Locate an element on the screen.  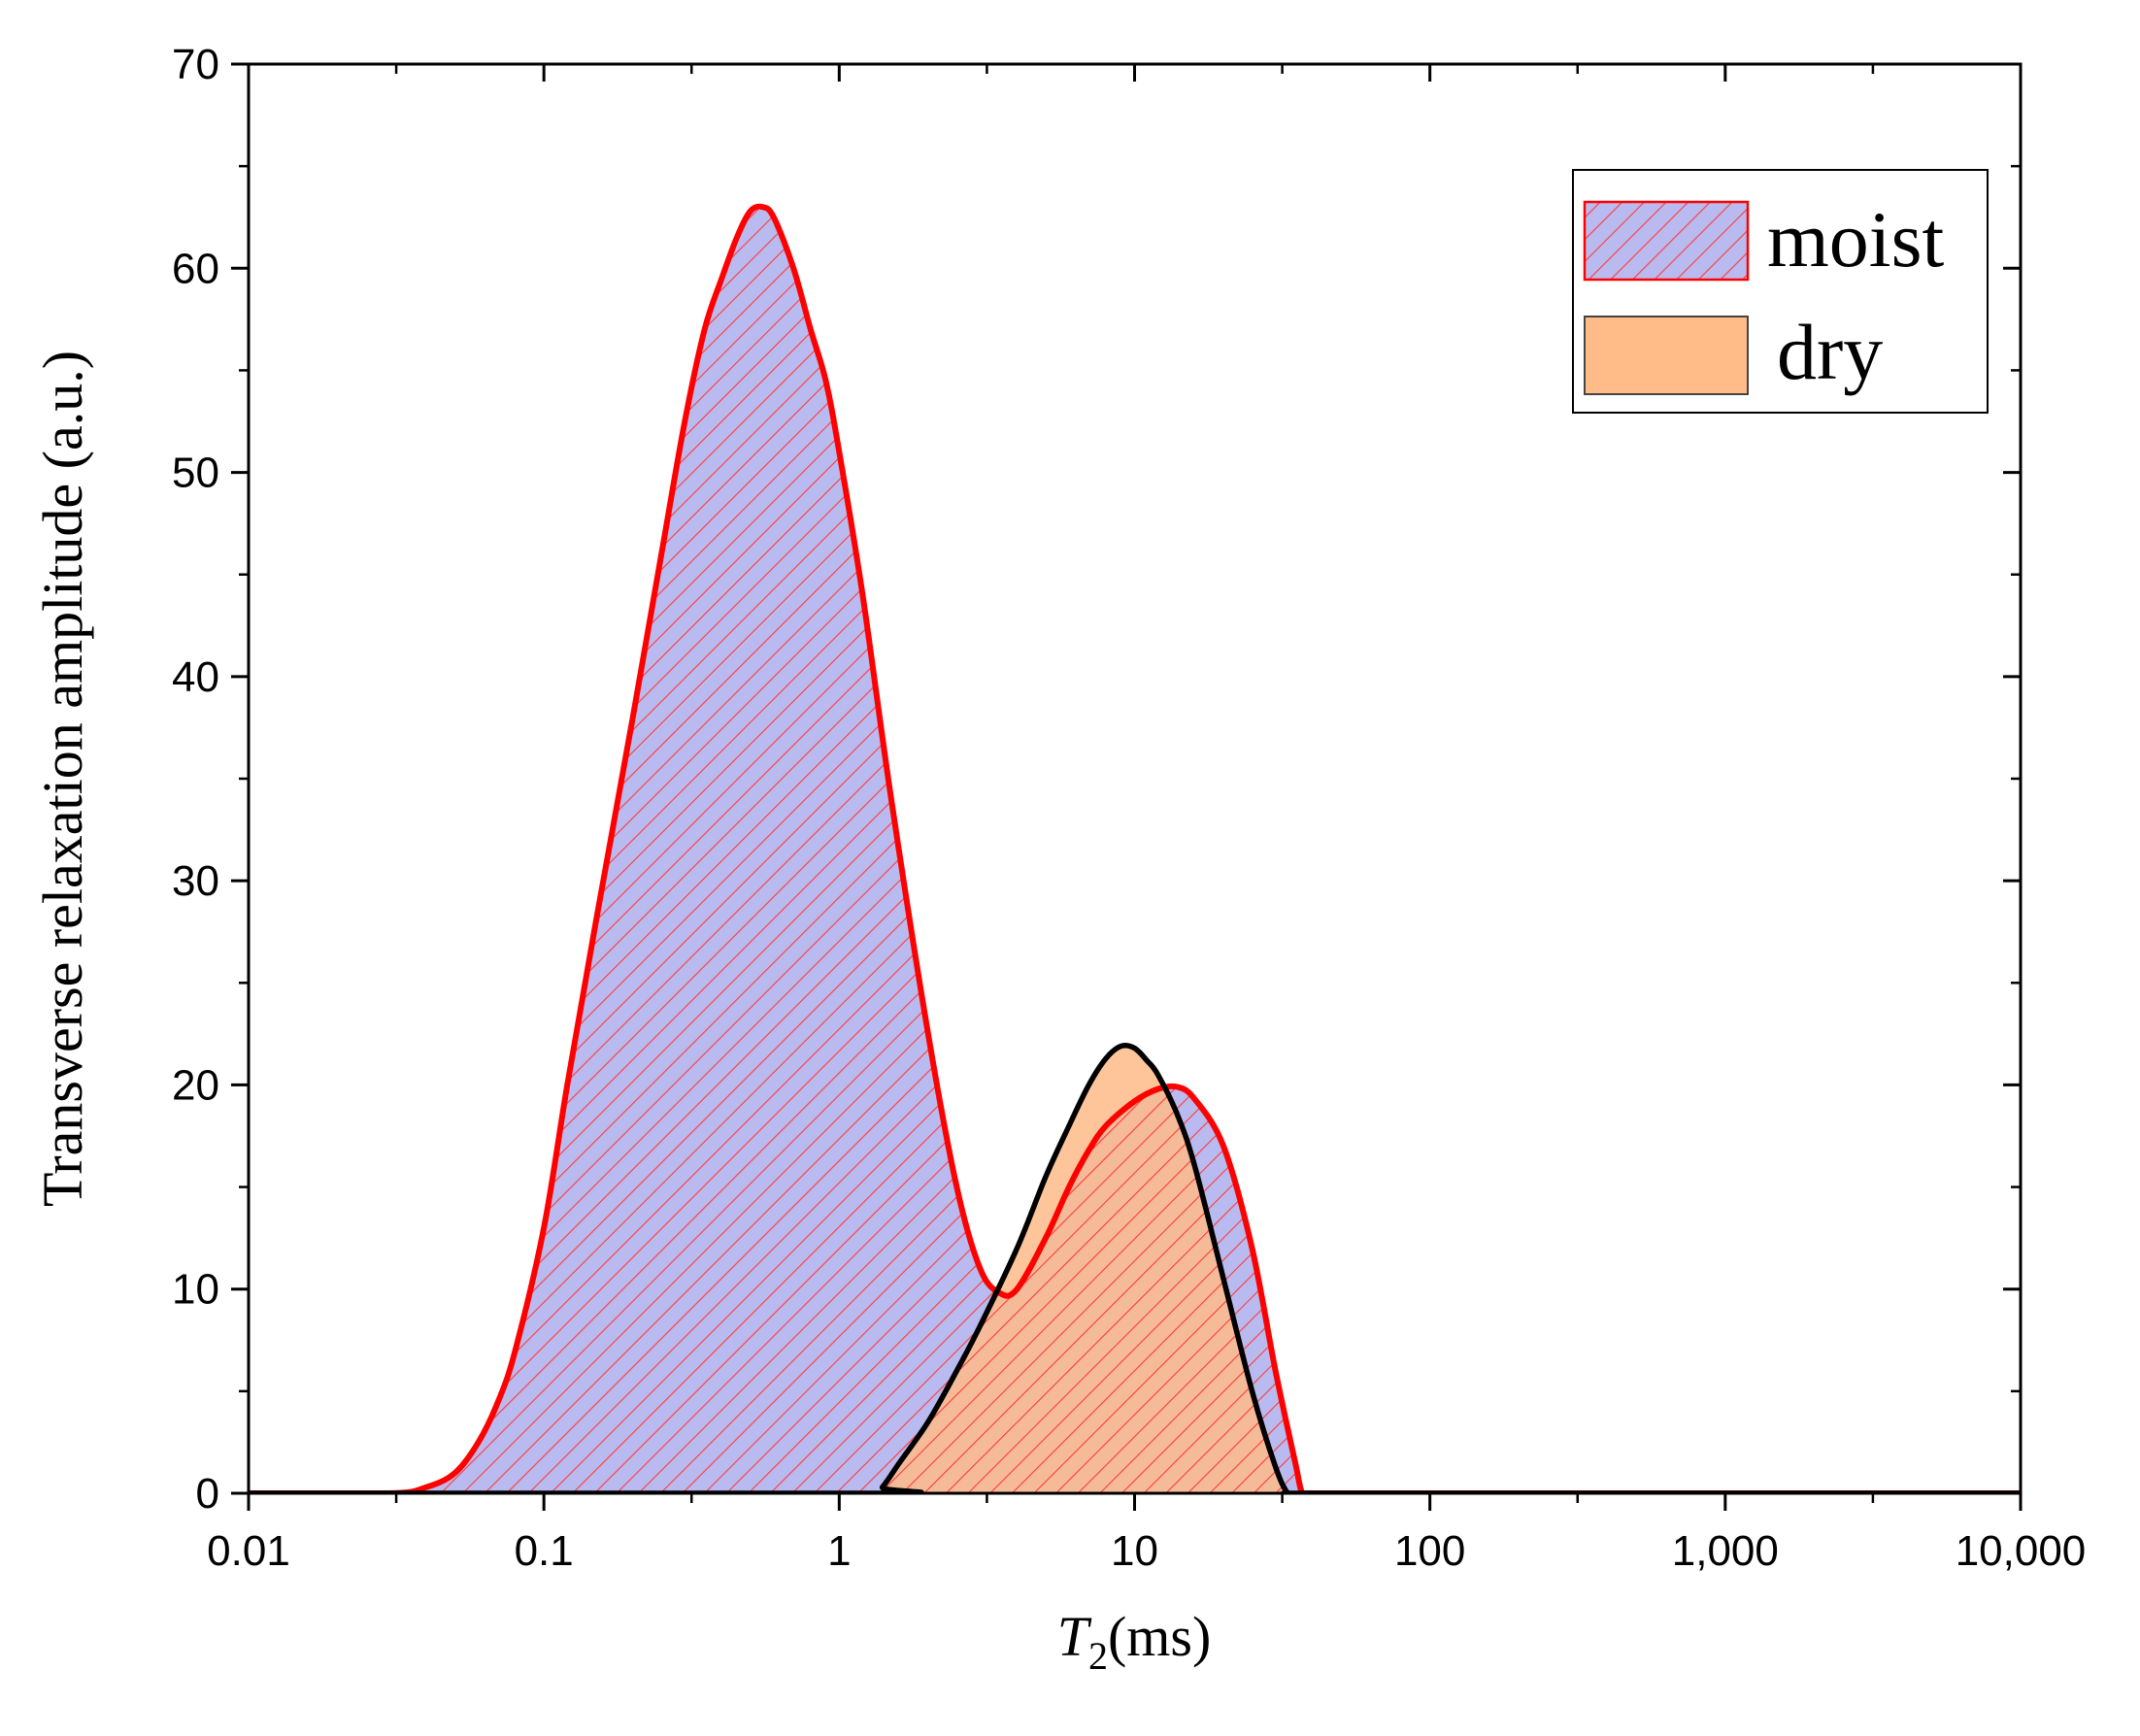
x-tick-label: 10,000 is located at coordinates (2021, 1551).